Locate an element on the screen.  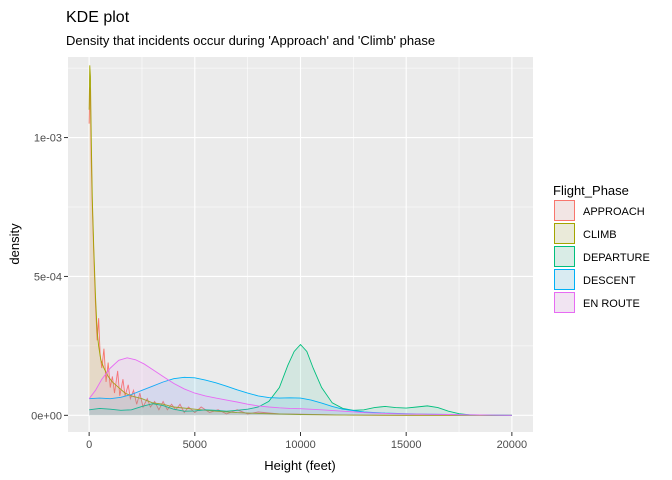
density-area-en-route is located at coordinates (300, 386).